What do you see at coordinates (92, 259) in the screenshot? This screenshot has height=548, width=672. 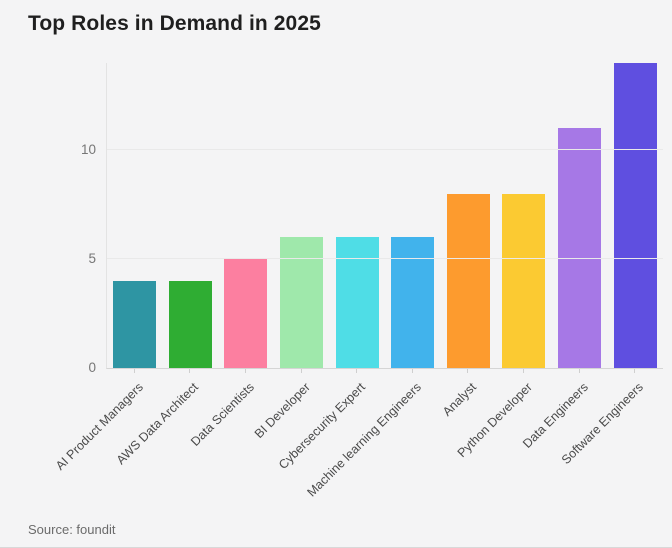 I see `y-tick-label: 5` at bounding box center [92, 259].